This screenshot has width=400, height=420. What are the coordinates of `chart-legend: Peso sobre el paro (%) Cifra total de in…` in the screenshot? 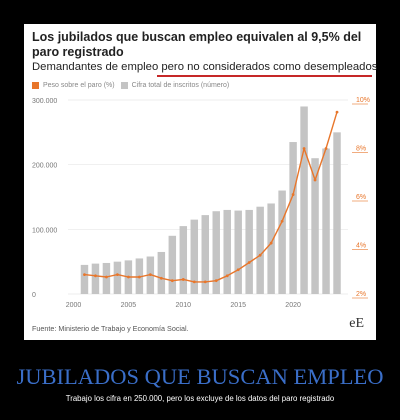 It's located at (130, 85).